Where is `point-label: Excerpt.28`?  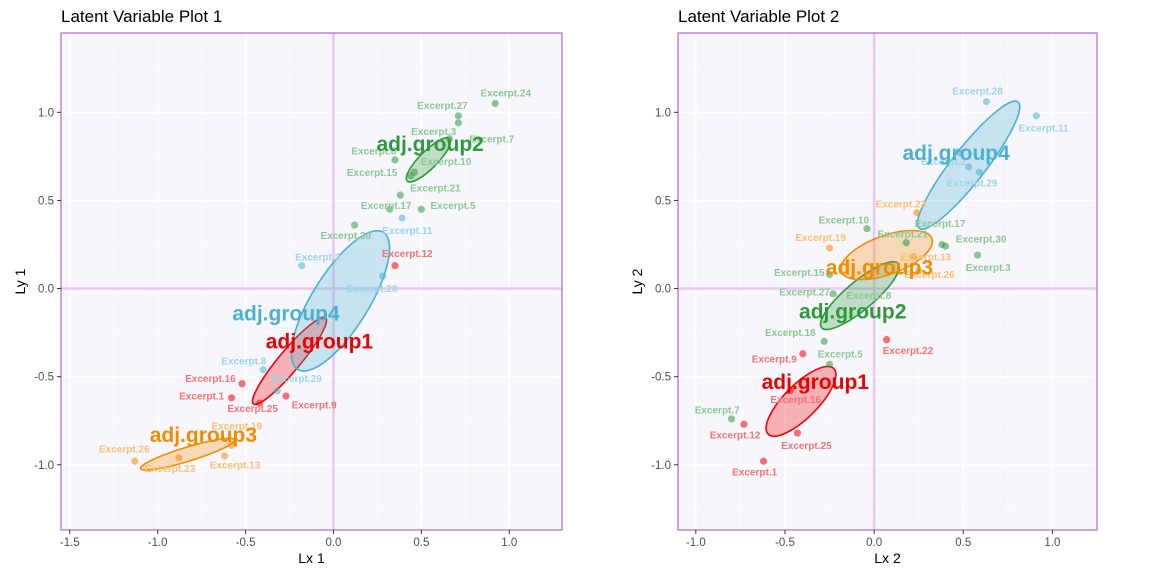 point-label: Excerpt.28 is located at coordinates (372, 289).